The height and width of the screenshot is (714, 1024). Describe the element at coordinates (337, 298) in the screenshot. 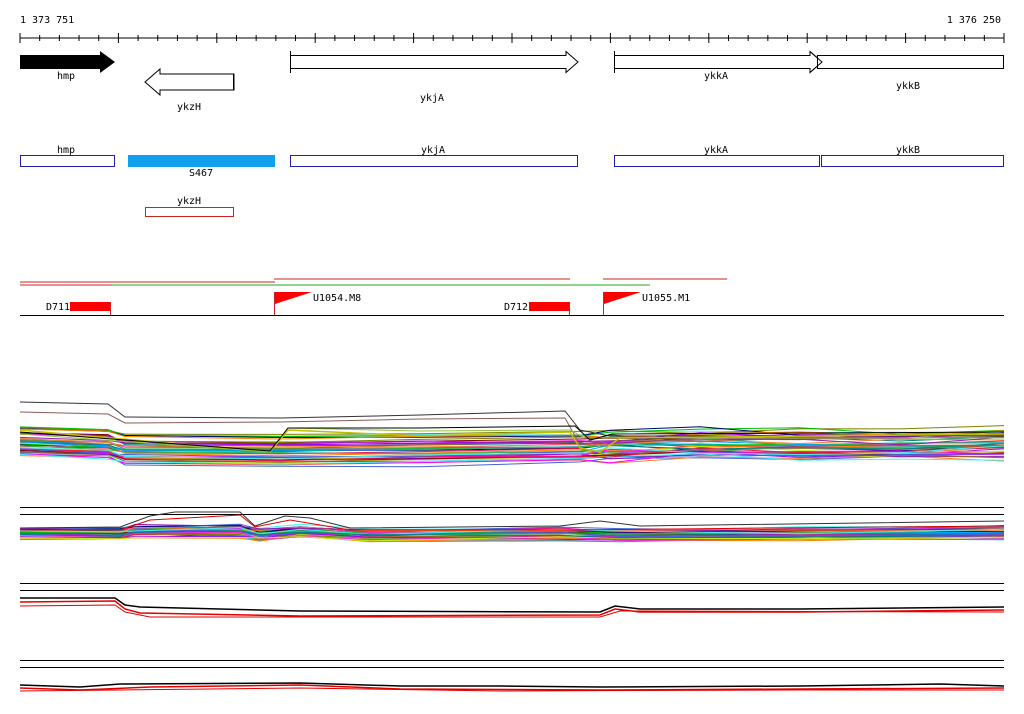

I see `marker-label-u1054: U1054.M8` at that location.